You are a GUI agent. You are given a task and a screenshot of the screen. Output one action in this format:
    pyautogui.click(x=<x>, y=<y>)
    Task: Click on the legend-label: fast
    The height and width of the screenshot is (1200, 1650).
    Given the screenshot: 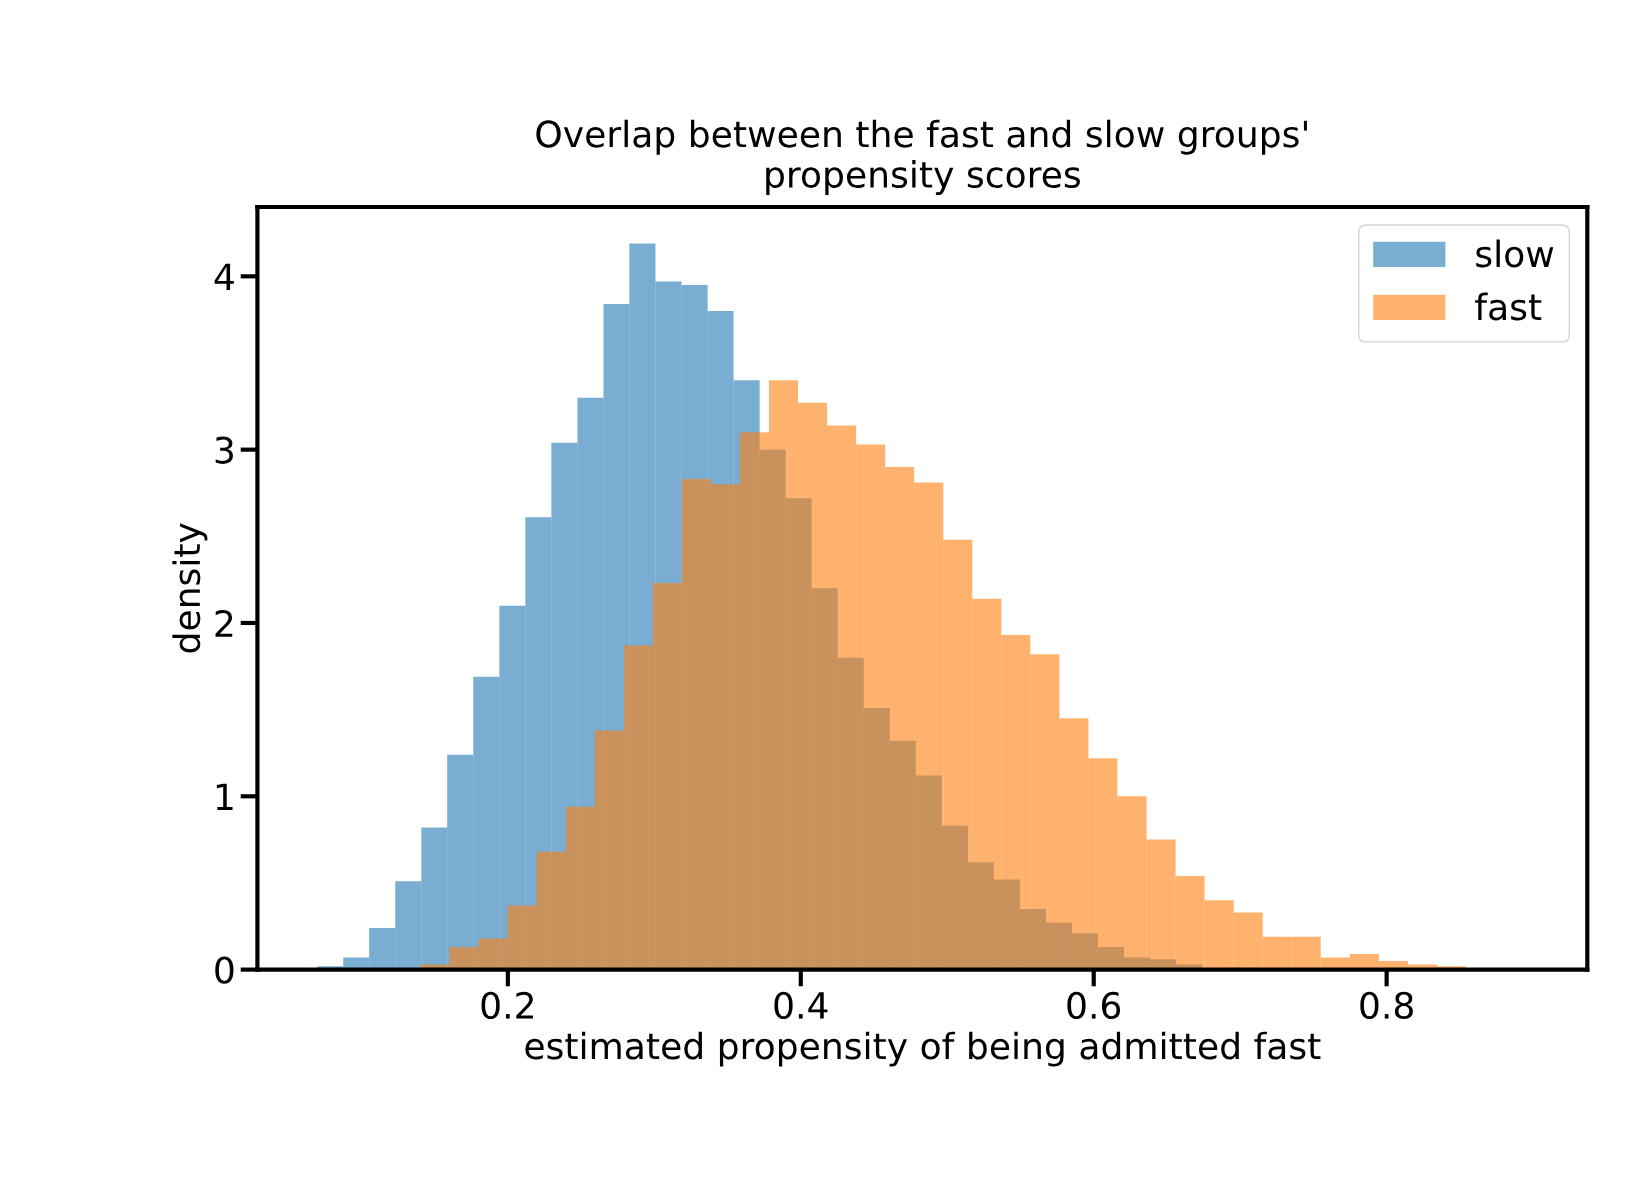 What is the action you would take?
    pyautogui.click(x=1508, y=306)
    